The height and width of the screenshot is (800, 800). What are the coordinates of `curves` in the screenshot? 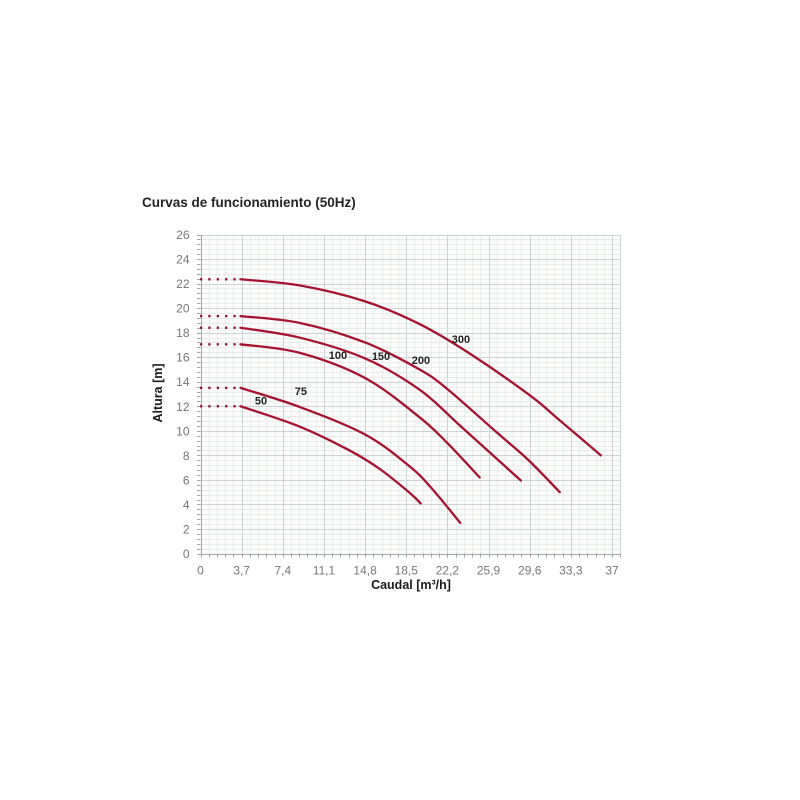 It's located at (421, 401).